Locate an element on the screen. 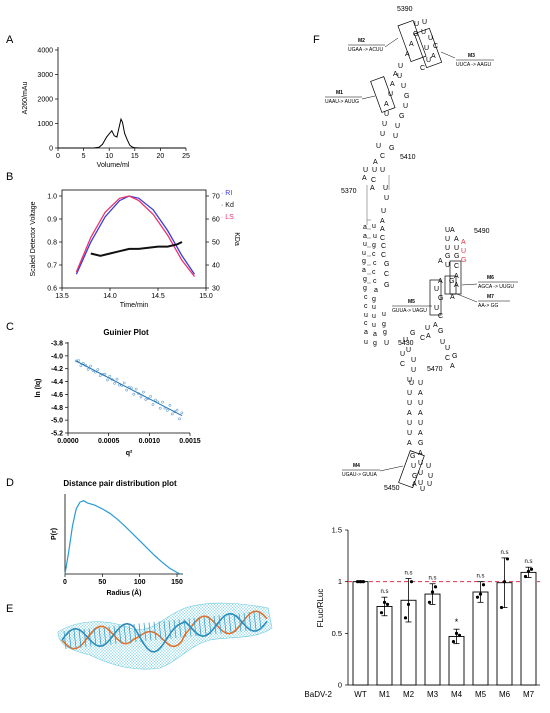 The height and width of the screenshot is (713, 550). plot-frame is located at coordinates (134, 239).